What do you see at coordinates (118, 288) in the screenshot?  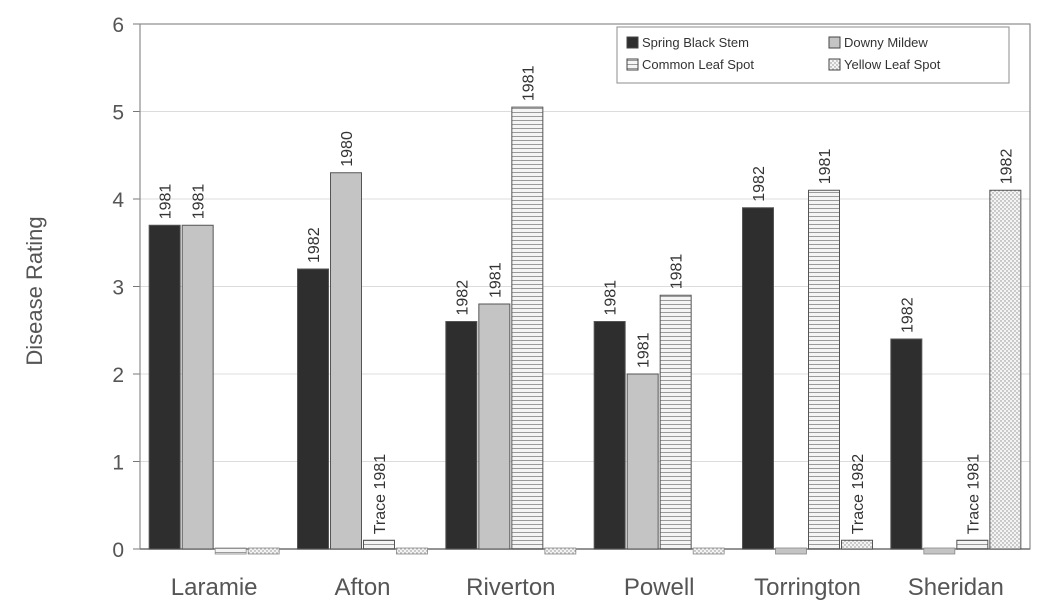 I see `y-tick-label: 3` at bounding box center [118, 288].